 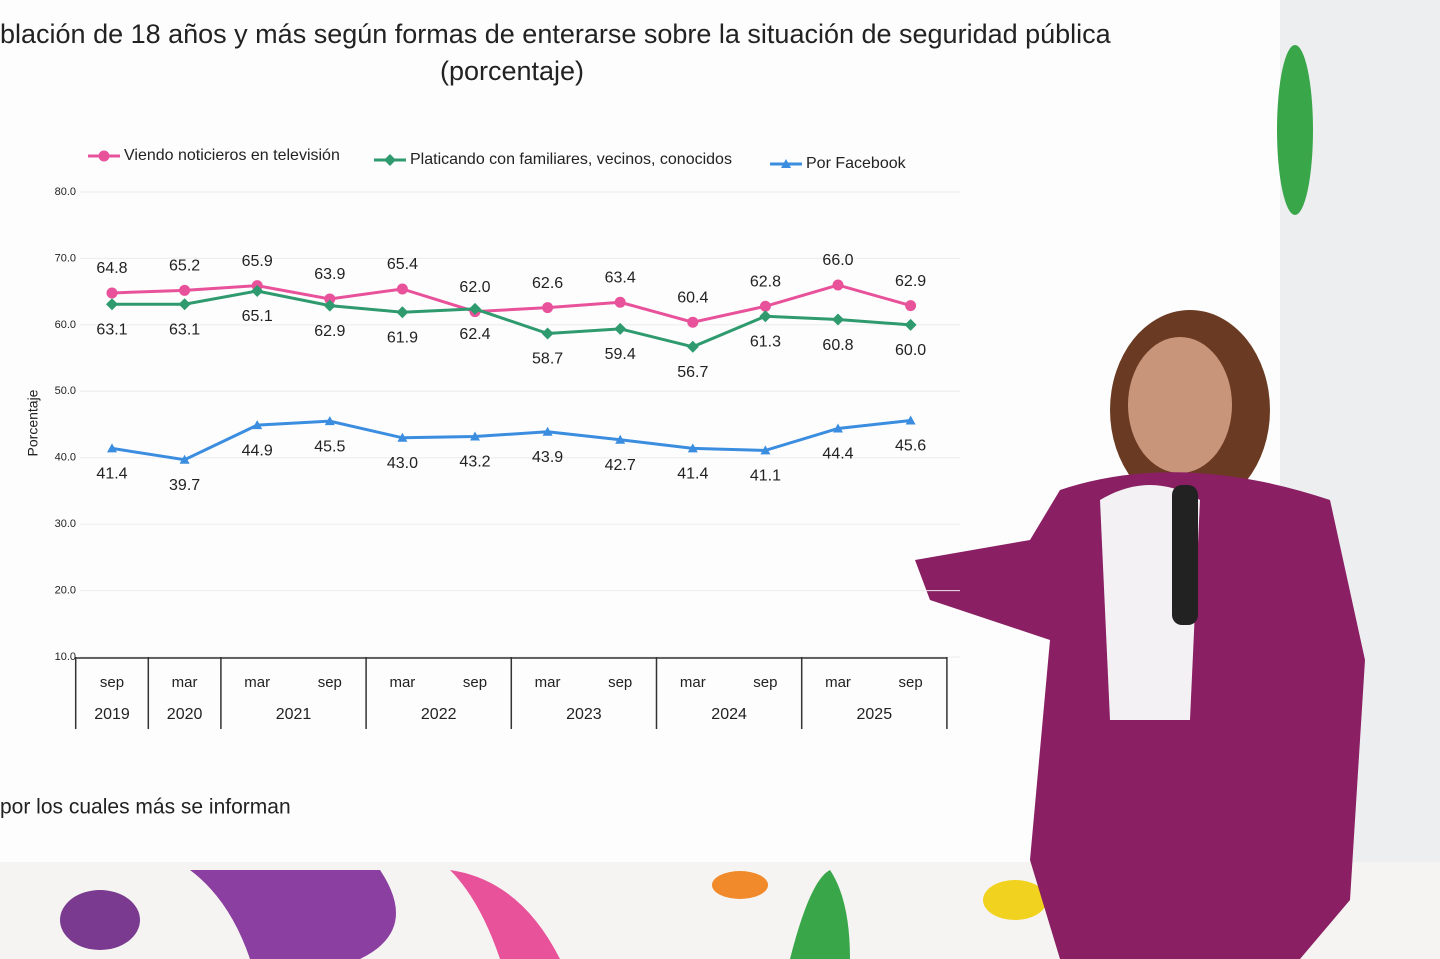 I want to click on footnote: por los cuales más se informan, so click(x=145, y=807).